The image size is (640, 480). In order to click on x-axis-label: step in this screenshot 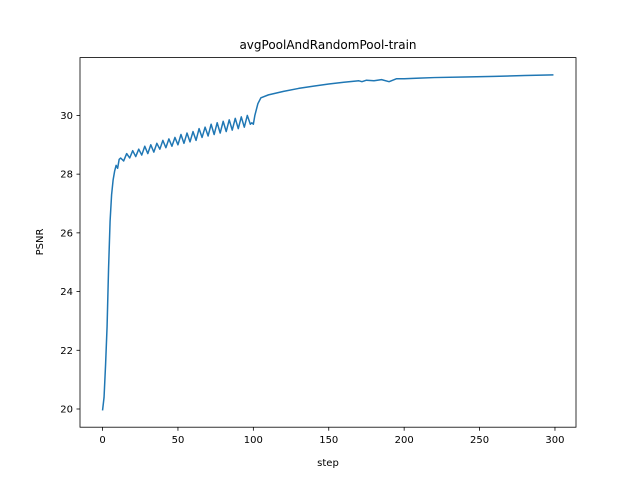, I will do `click(328, 463)`.